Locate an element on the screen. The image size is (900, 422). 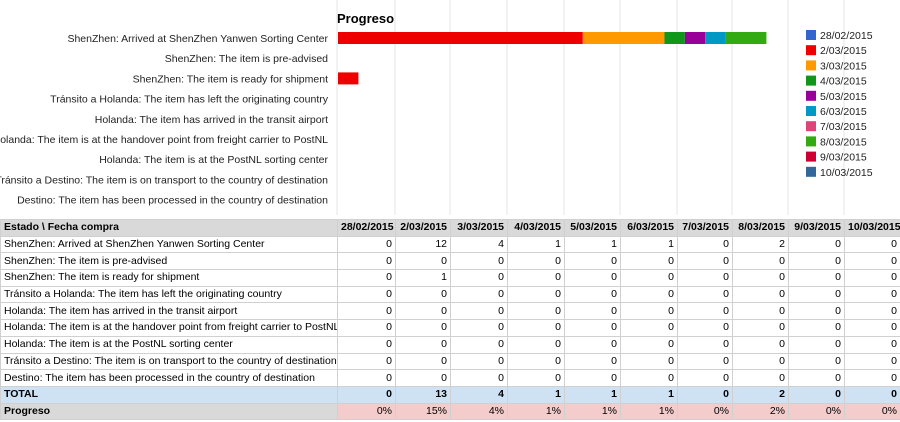
column-header: 4/03/2015 is located at coordinates (536, 228).